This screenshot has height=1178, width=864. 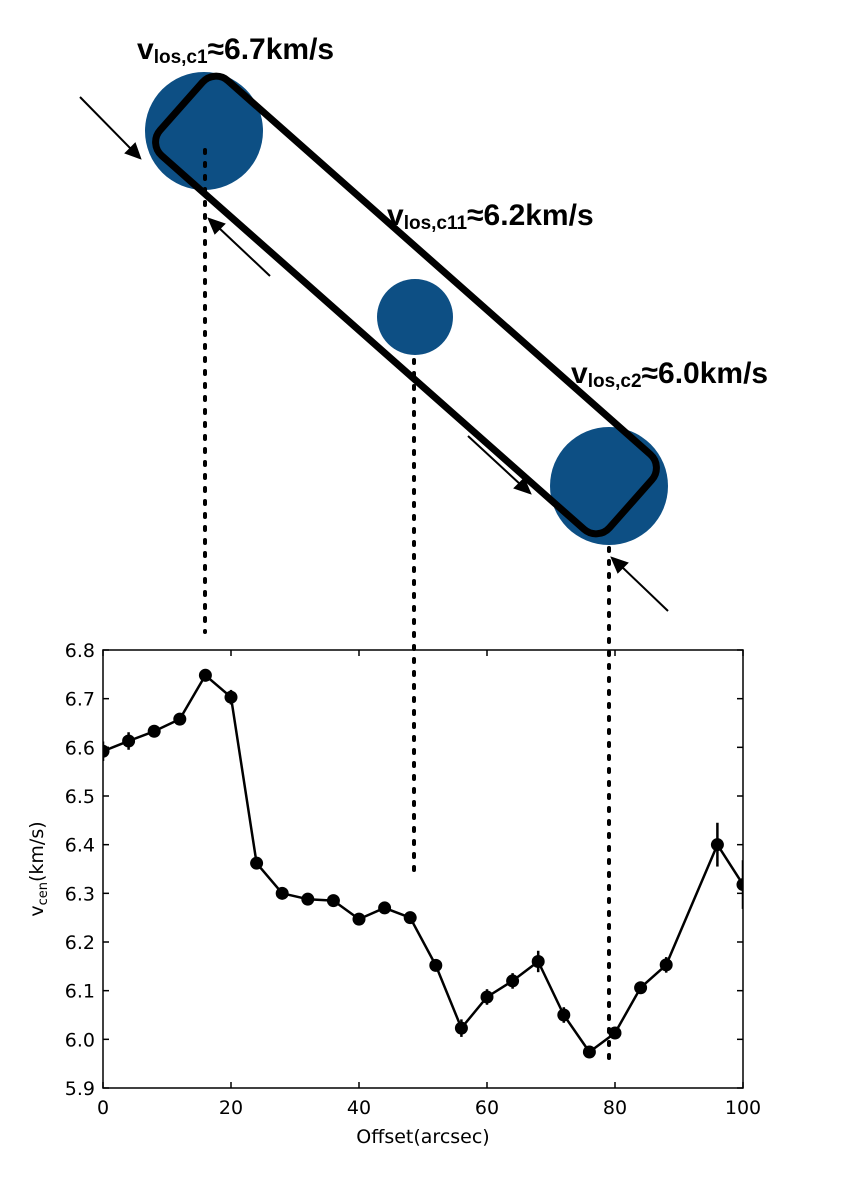 I want to click on x-tick-label: 40, so click(x=359, y=1108).